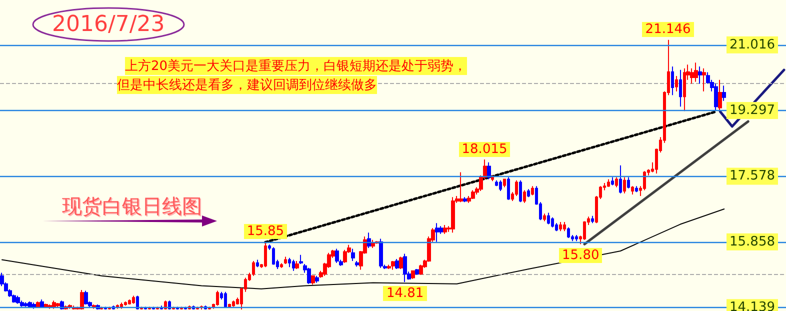 Image resolution: width=786 pixels, height=311 pixels. I want to click on annotation: 15.85, so click(266, 232).